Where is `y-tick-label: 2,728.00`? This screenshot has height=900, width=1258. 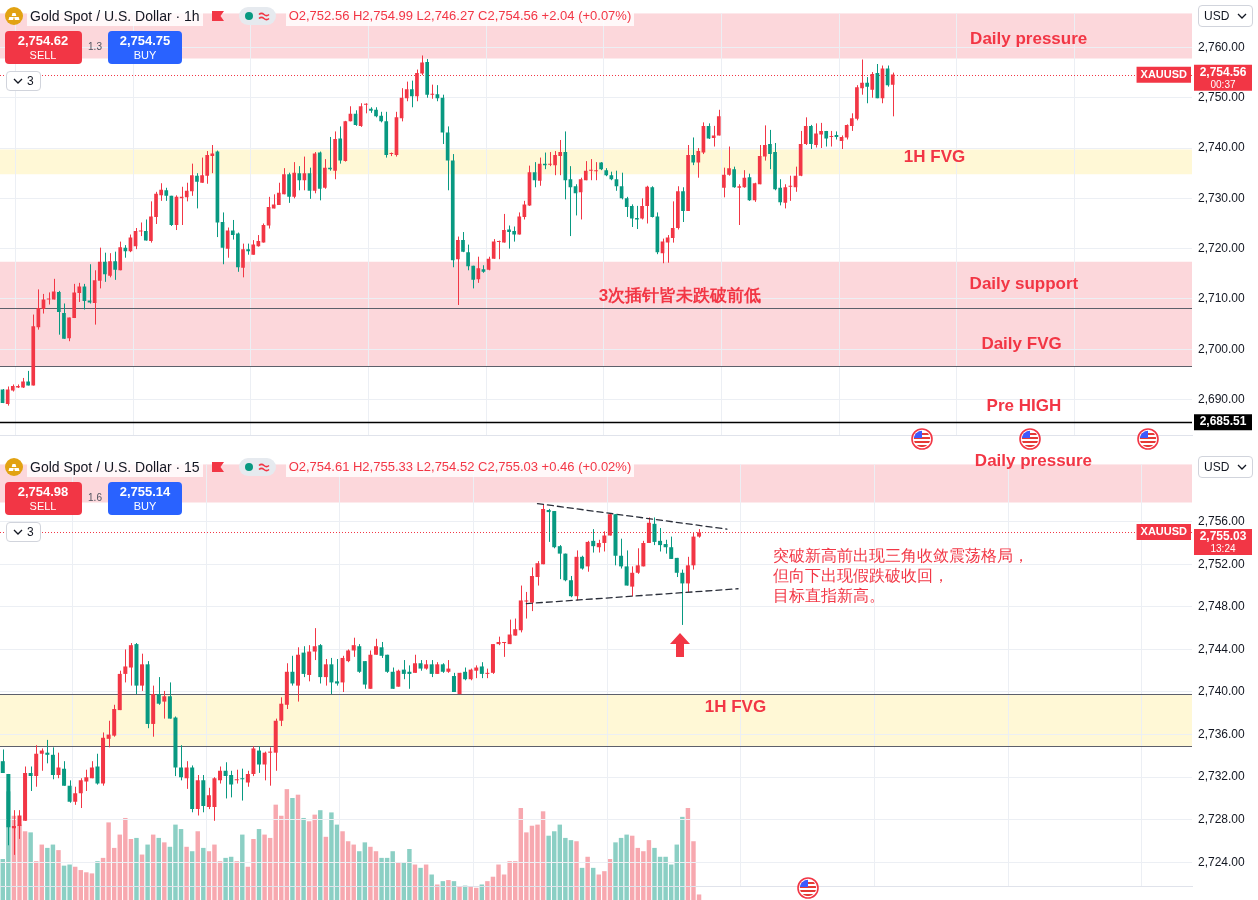
y-tick-label: 2,728.00 is located at coordinates (1222, 819).